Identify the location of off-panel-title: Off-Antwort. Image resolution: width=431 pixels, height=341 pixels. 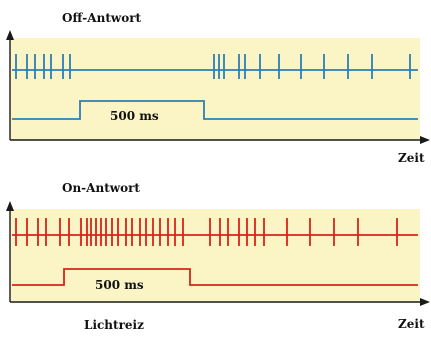
(102, 18).